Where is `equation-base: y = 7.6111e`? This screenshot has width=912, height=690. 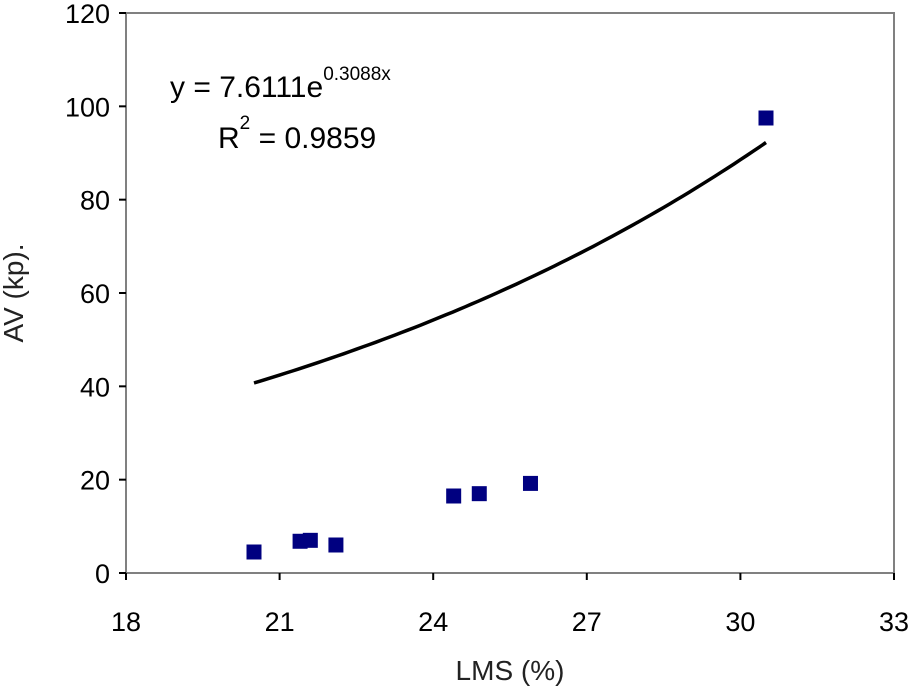
equation-base: y = 7.6111e is located at coordinates (246, 87).